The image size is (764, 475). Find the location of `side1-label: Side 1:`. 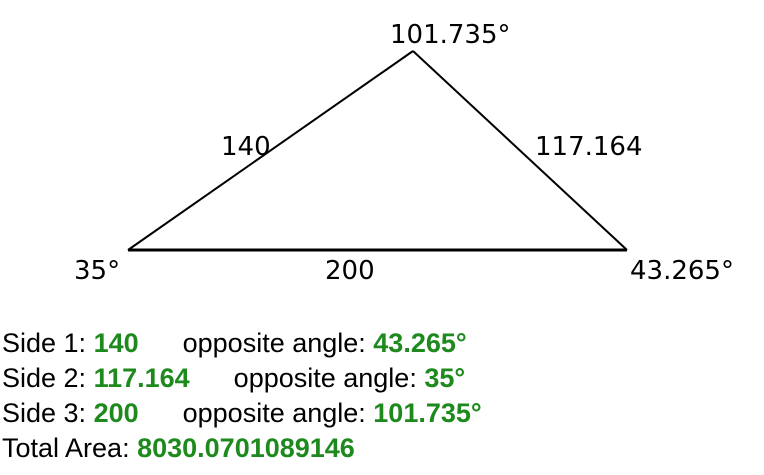

side1-label: Side 1: is located at coordinates (48, 343).